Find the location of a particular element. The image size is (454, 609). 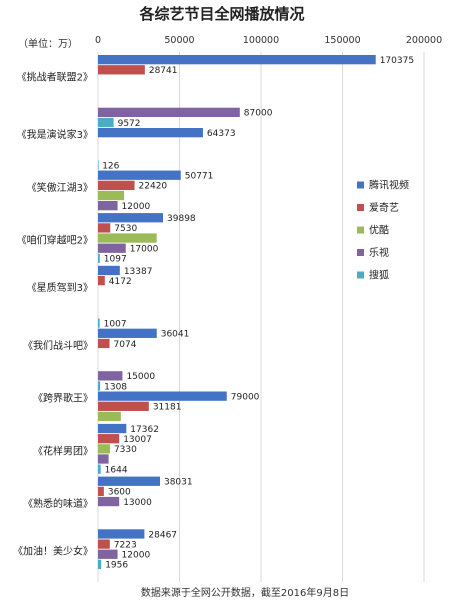

data-label: 1308 is located at coordinates (115, 387).